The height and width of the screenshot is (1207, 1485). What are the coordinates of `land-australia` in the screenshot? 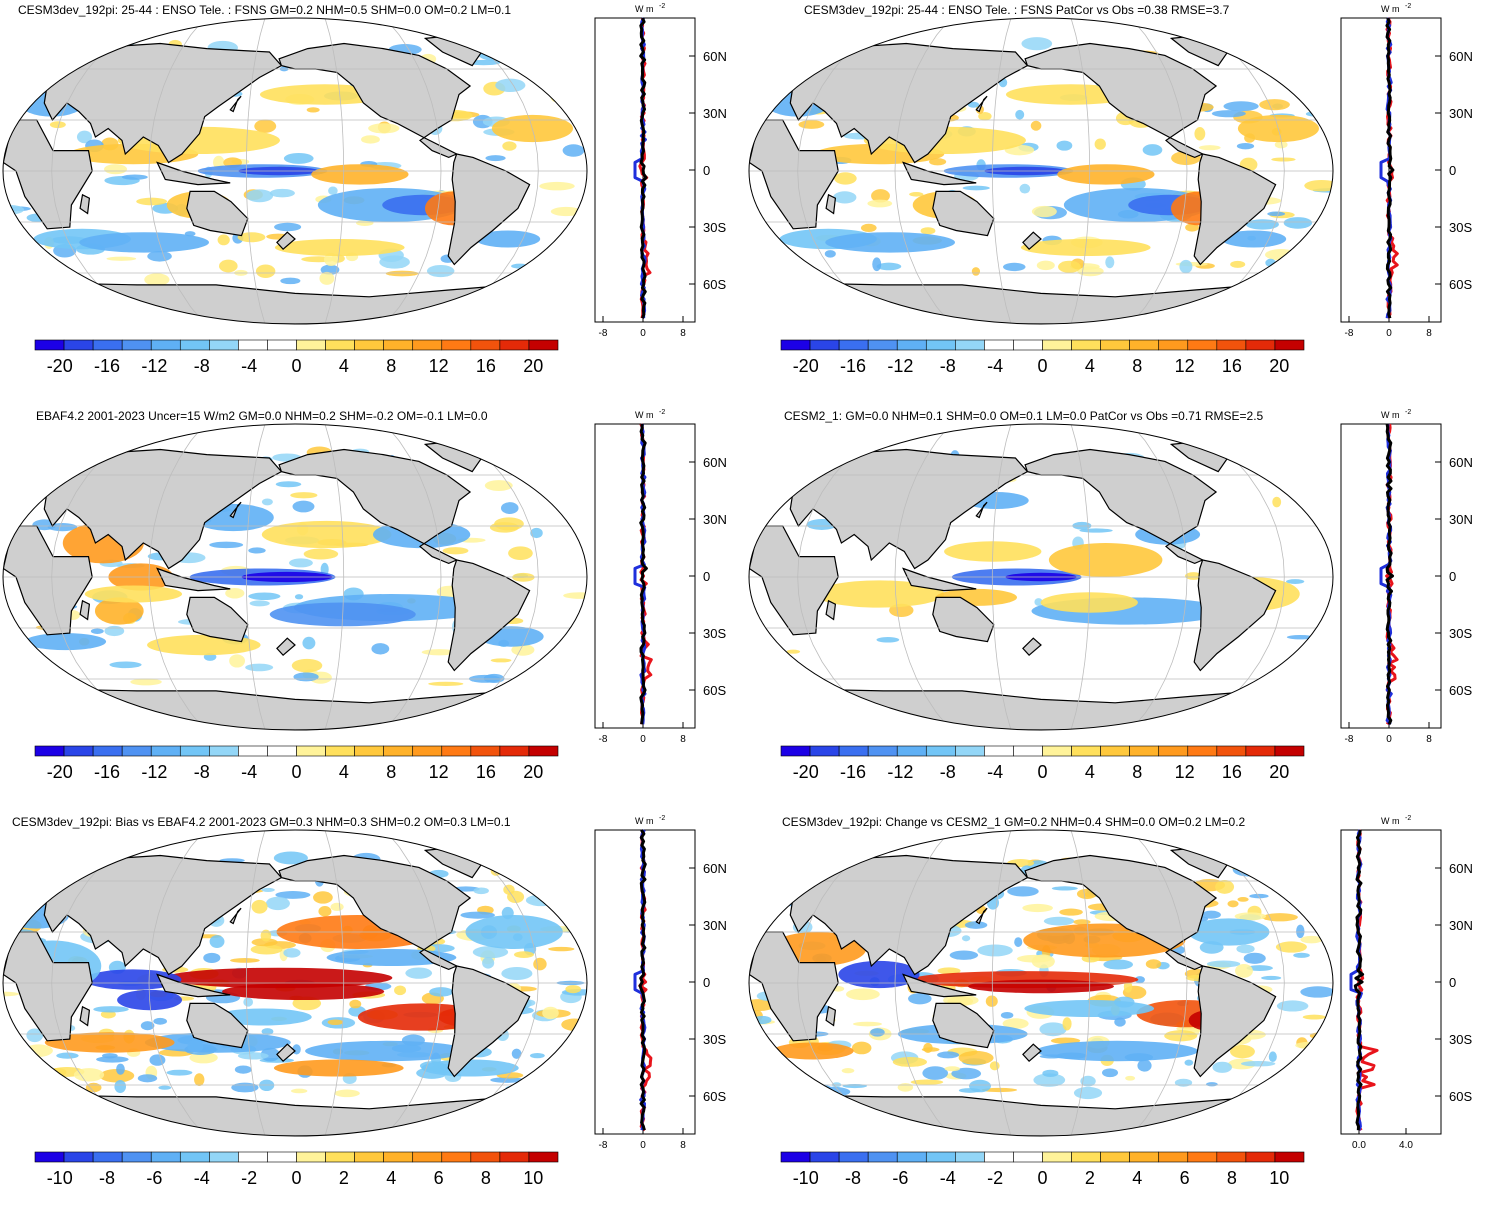 It's located at (963, 1025).